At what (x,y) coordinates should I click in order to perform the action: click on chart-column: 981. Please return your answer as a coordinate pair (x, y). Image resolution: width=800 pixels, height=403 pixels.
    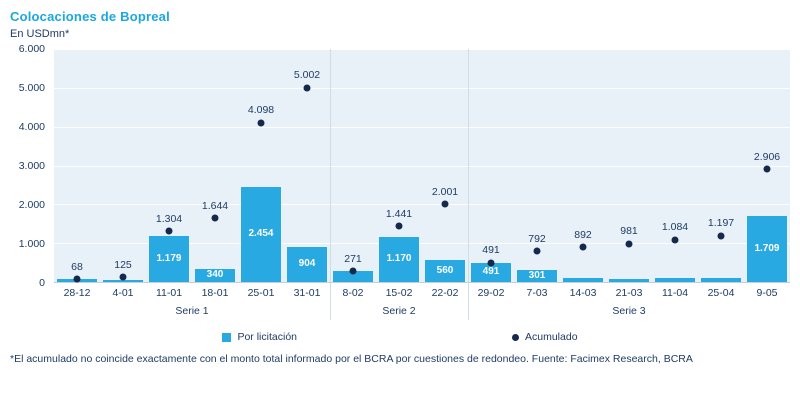
    Looking at the image, I should click on (629, 165).